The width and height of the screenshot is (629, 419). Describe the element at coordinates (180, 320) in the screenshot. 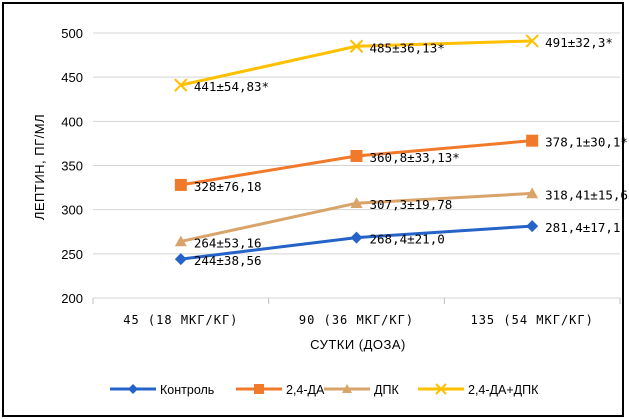

I see `x-tick-label: 45 (18 МКГ/КГ)` at that location.